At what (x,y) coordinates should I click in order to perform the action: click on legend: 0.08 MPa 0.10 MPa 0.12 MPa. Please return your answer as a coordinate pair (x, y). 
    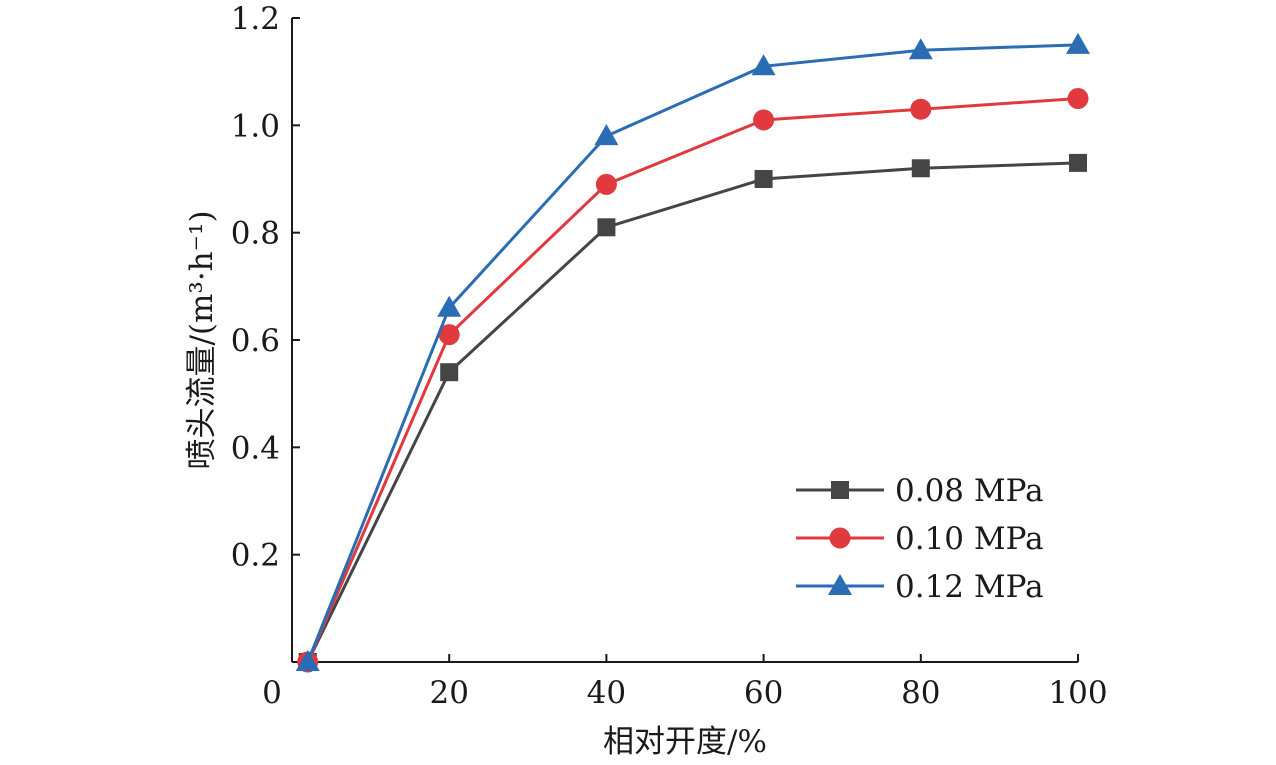
    Looking at the image, I should click on (920, 539).